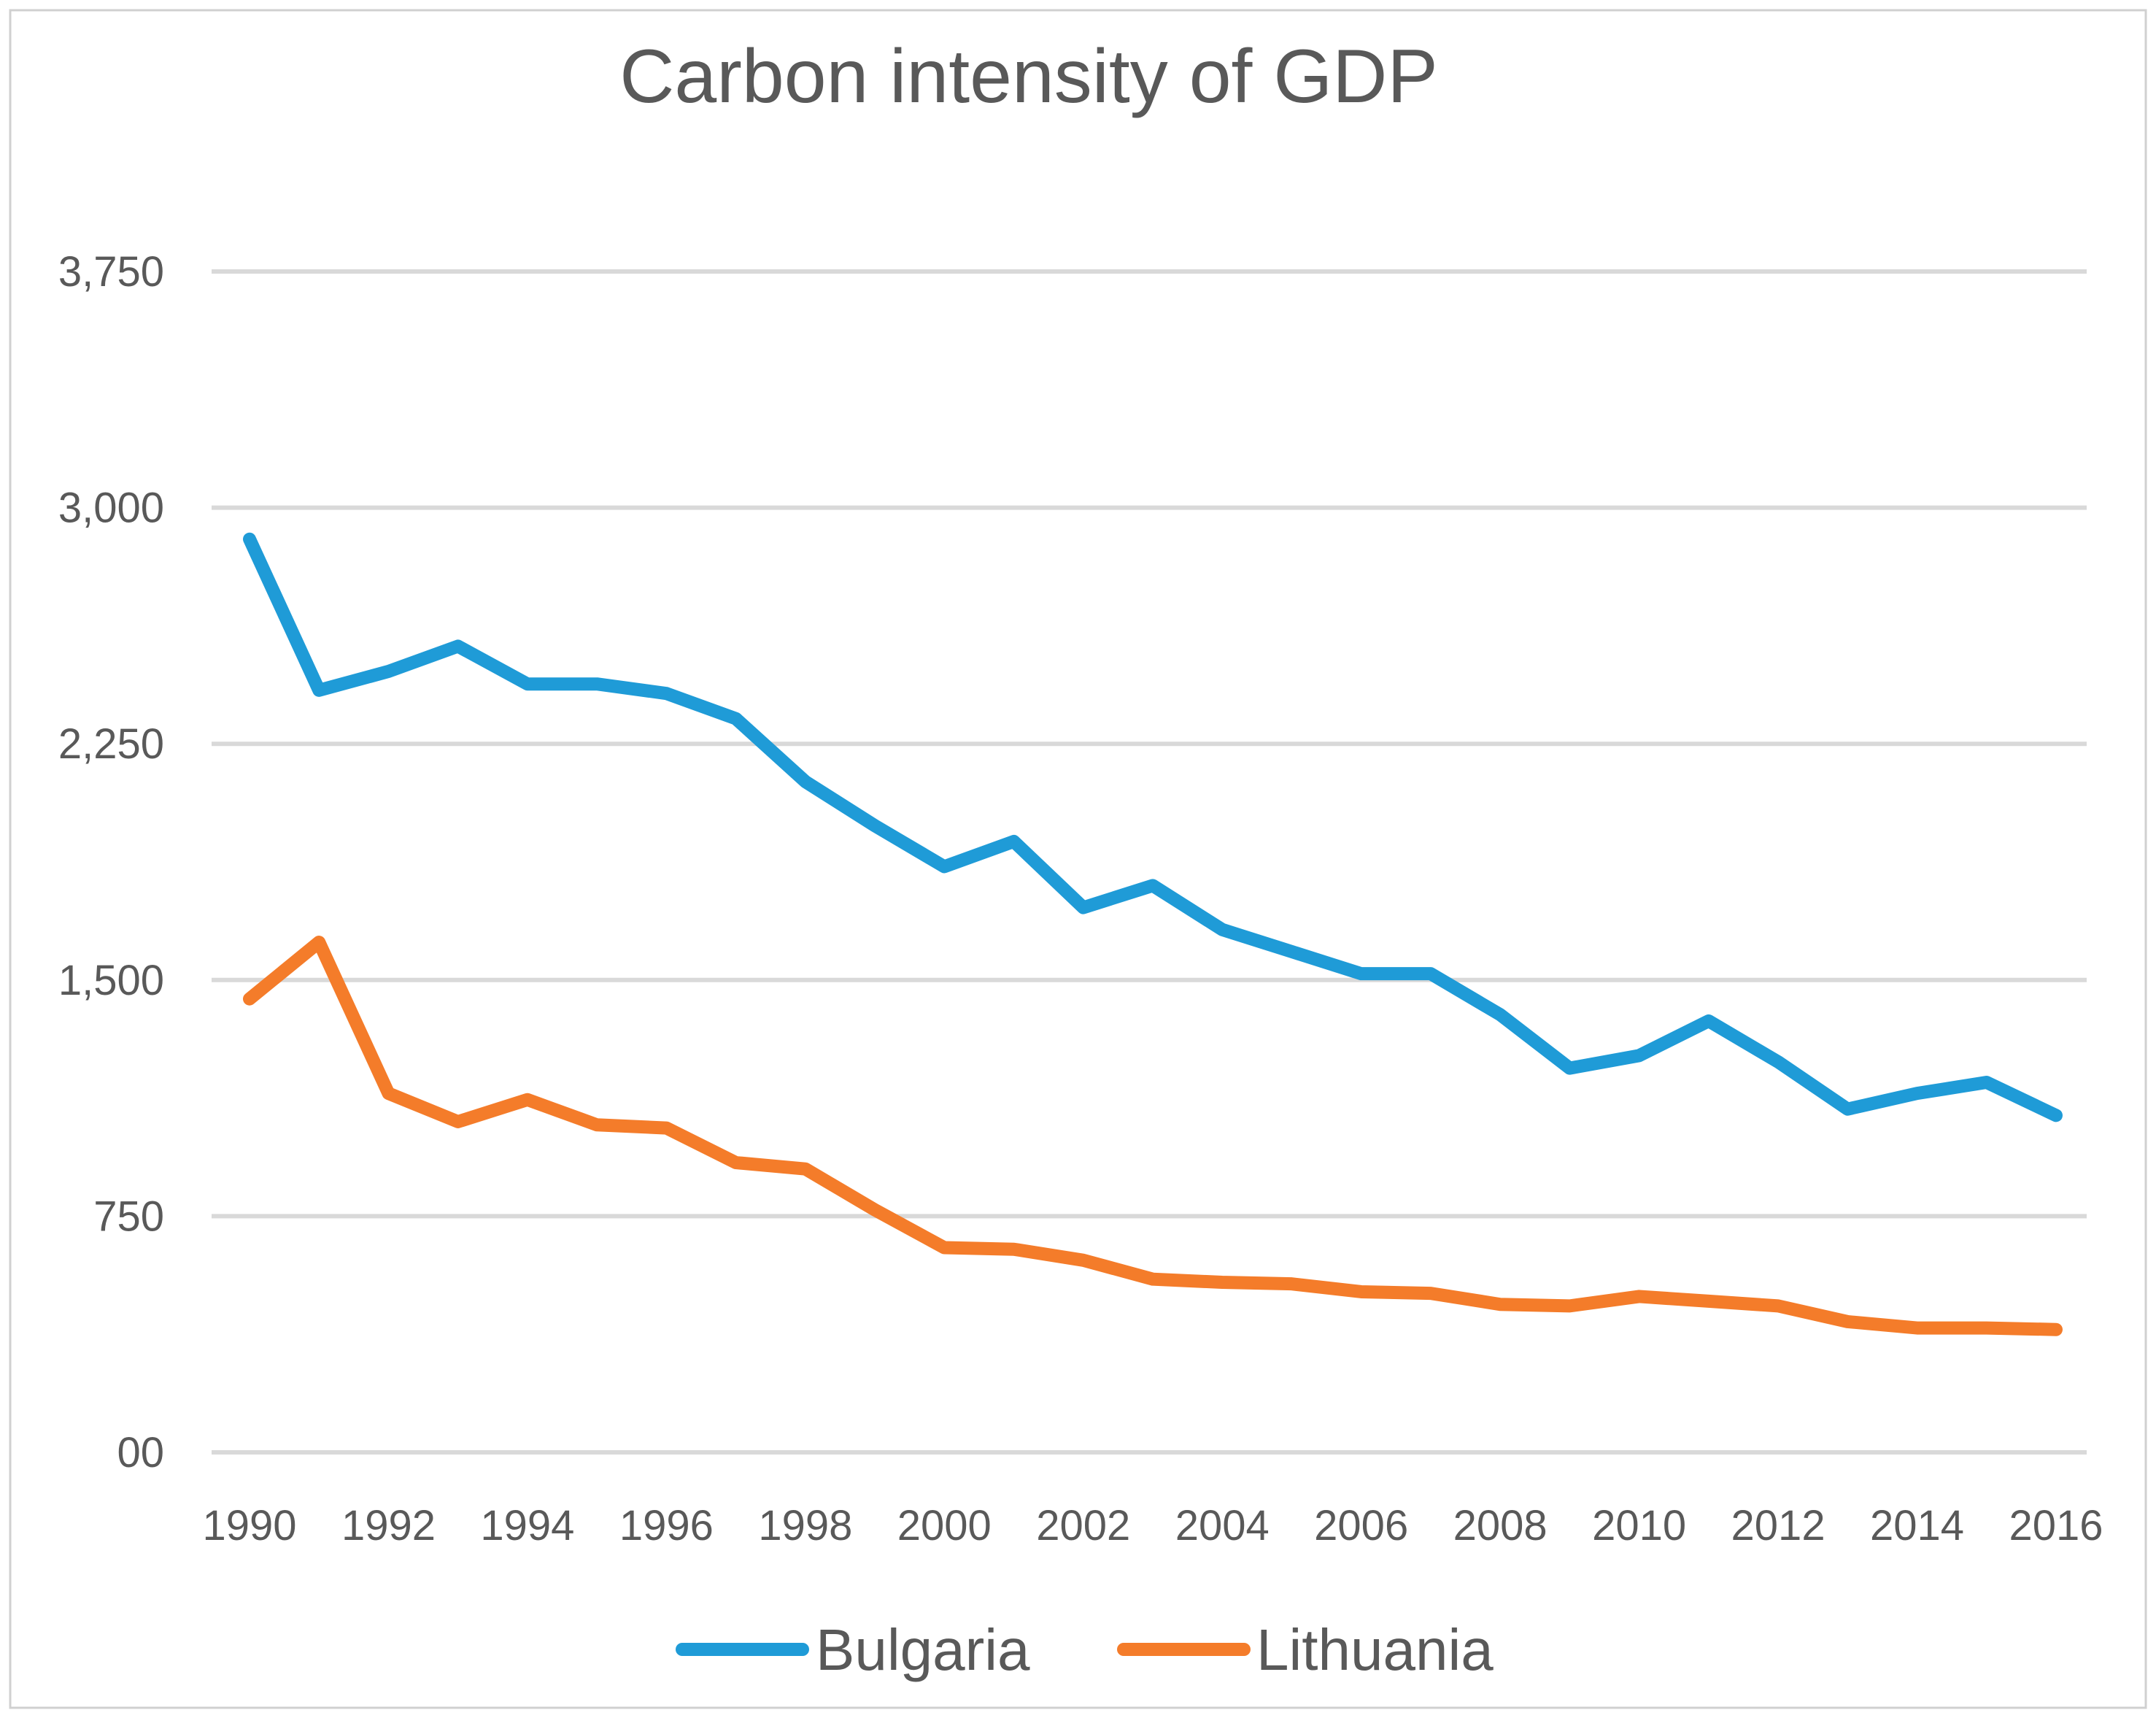 This screenshot has width=2156, height=1718. I want to click on x-tick-label: 1992, so click(388, 1525).